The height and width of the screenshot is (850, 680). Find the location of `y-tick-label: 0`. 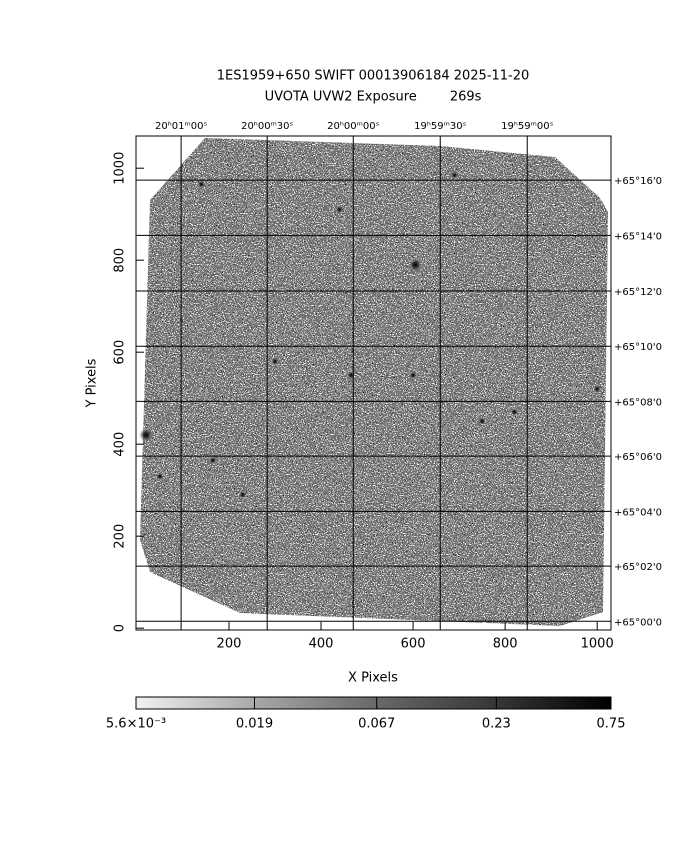

y-tick-label: 0 is located at coordinates (120, 628).